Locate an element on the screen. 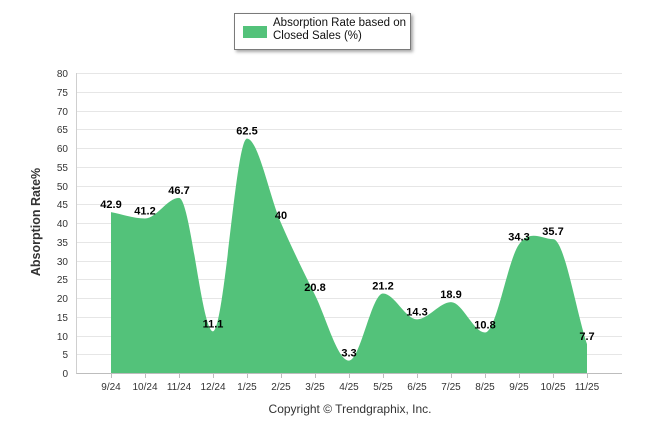  y-tick-label: 40 is located at coordinates (63, 224).